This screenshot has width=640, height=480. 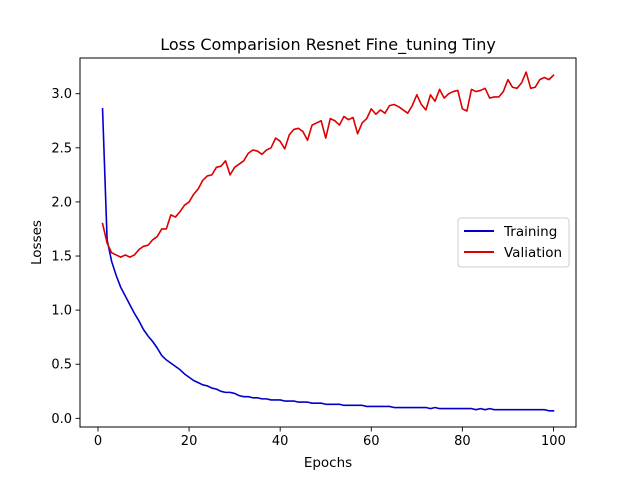 What do you see at coordinates (533, 253) in the screenshot?
I see `legend-label-validation: Valiation` at bounding box center [533, 253].